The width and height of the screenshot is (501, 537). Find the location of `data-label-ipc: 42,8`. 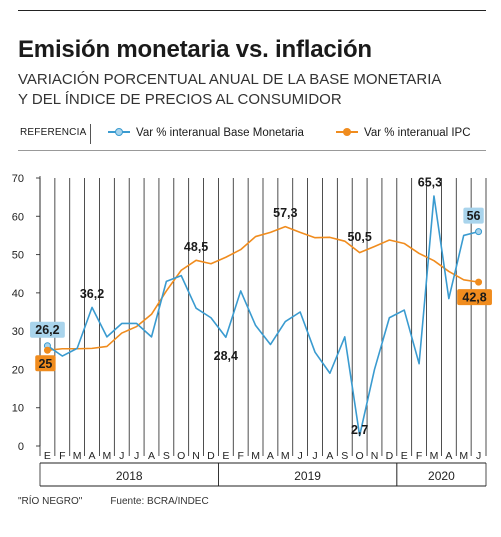

data-label-ipc: 42,8 is located at coordinates (474, 298).